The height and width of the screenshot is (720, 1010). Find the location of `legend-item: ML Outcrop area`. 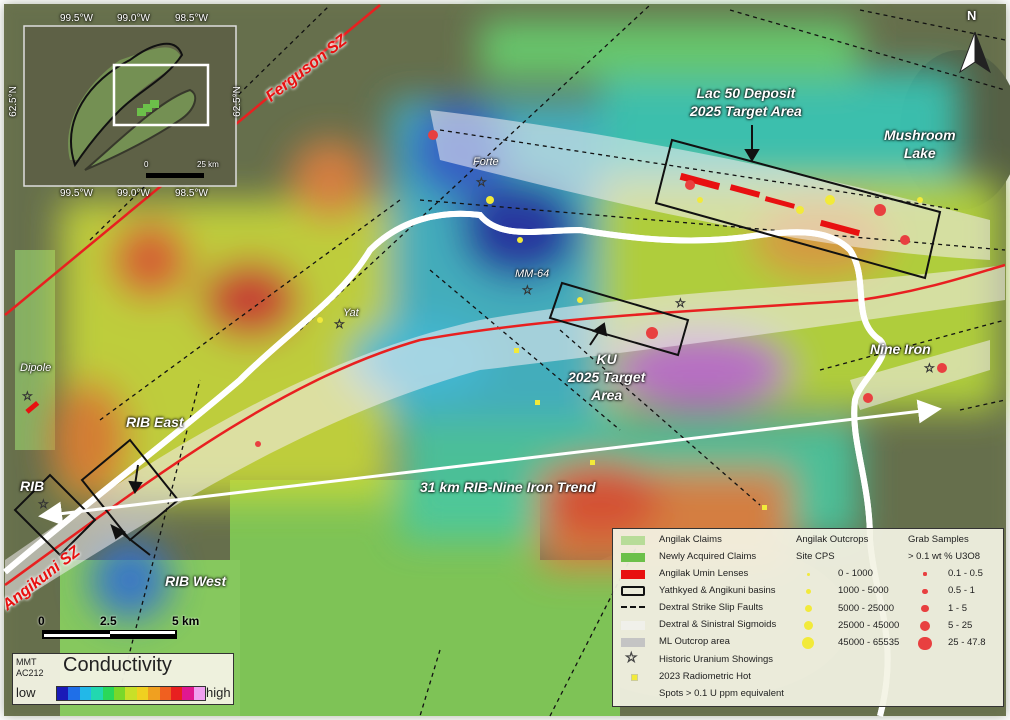

legend-item: ML Outcrop area is located at coordinates (694, 641).